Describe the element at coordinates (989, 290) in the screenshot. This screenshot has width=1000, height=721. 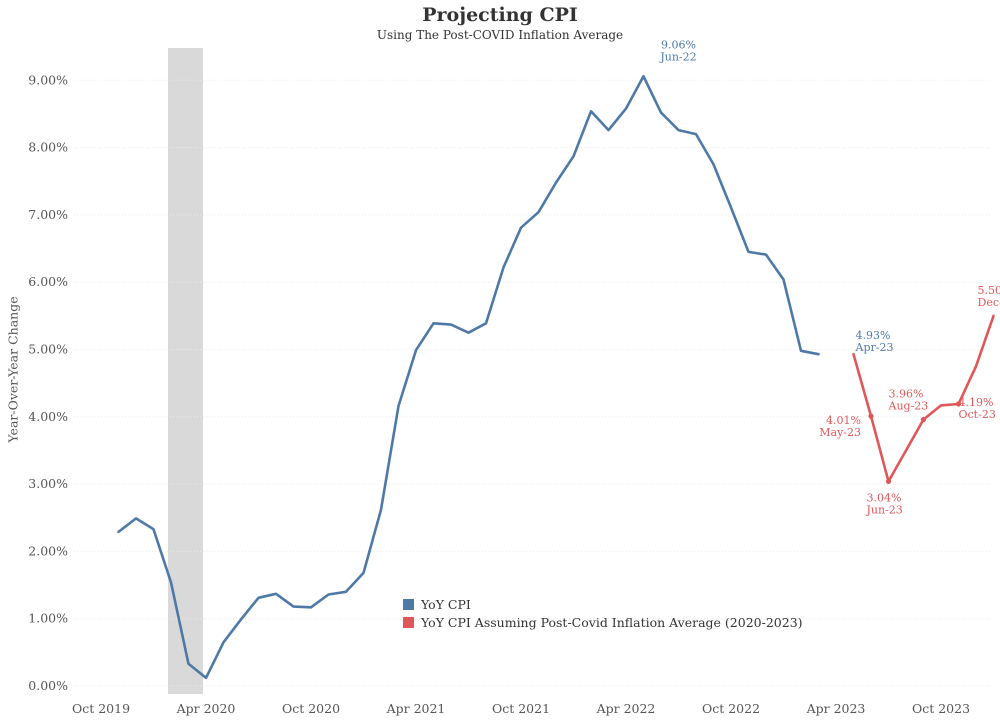
I see `annotation-value-label: 5.50%` at that location.